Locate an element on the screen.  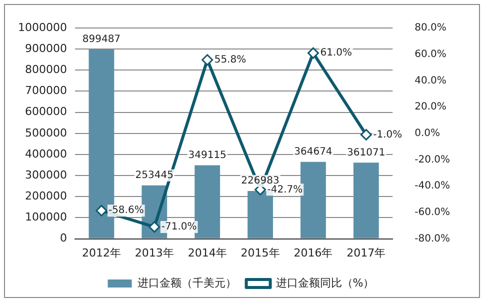
y-tick-label: 100000 is located at coordinates (45, 217).